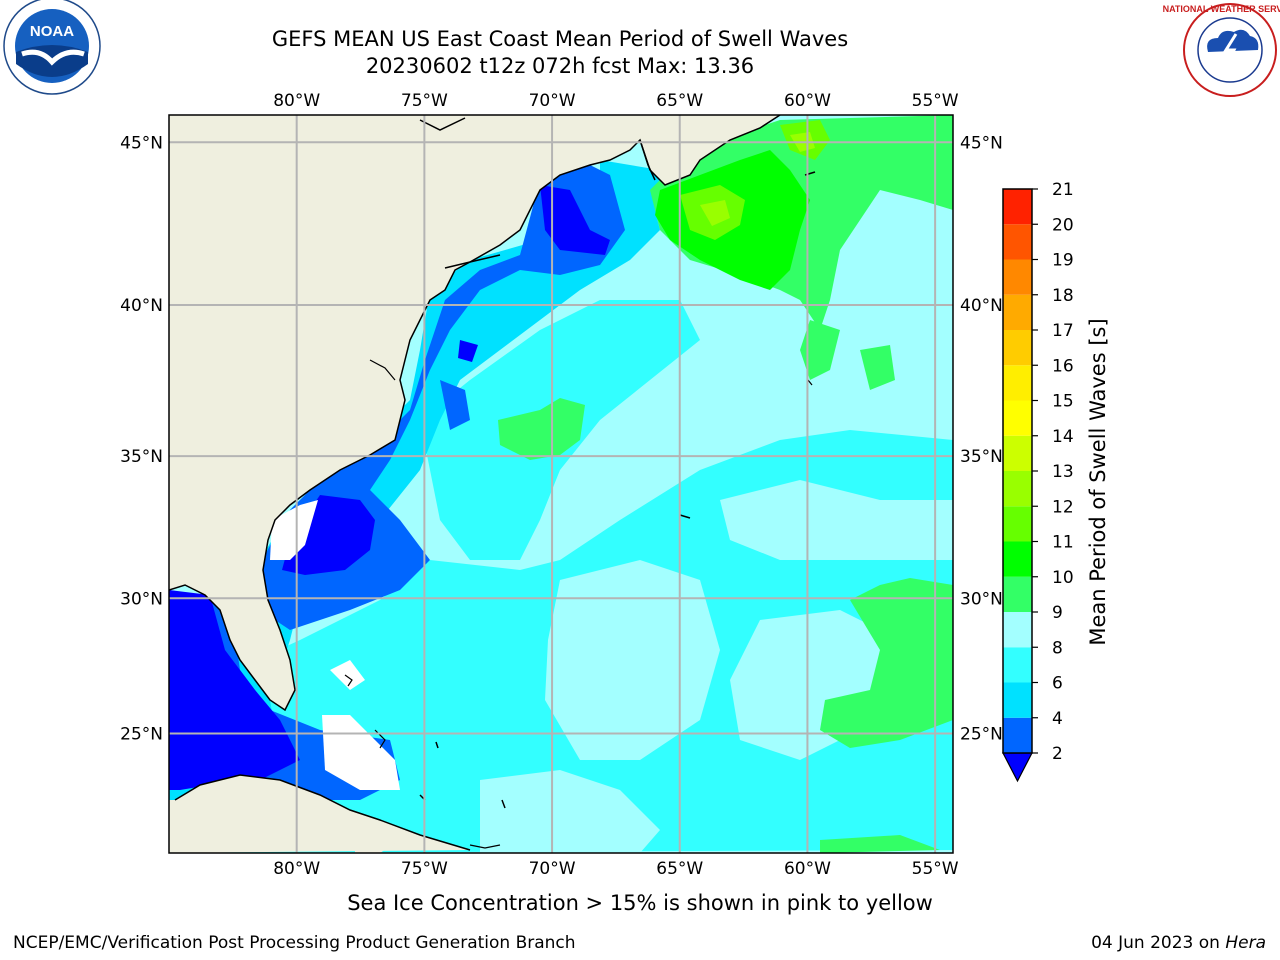  What do you see at coordinates (1063, 261) in the screenshot?
I see `colorbar-tick-label: 19` at bounding box center [1063, 261].